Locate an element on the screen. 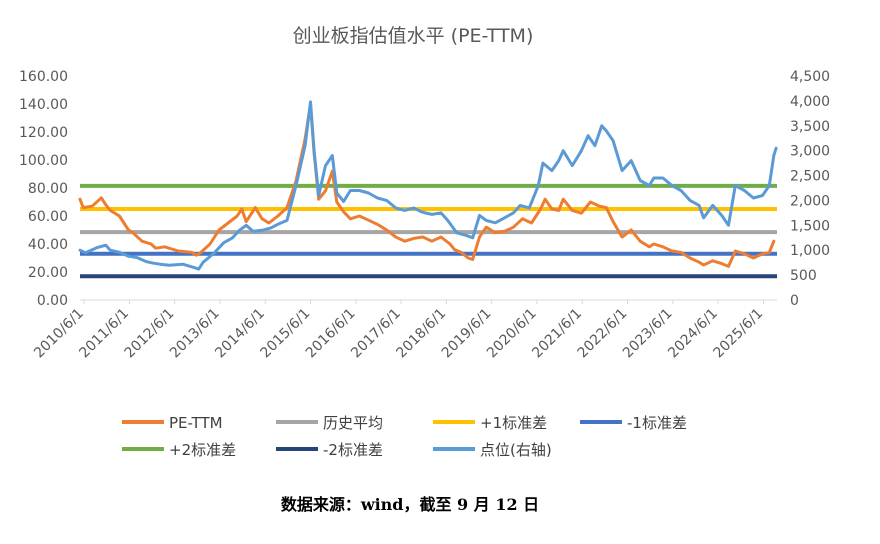  y-right-tick-label: 1,000 is located at coordinates (810, 251).